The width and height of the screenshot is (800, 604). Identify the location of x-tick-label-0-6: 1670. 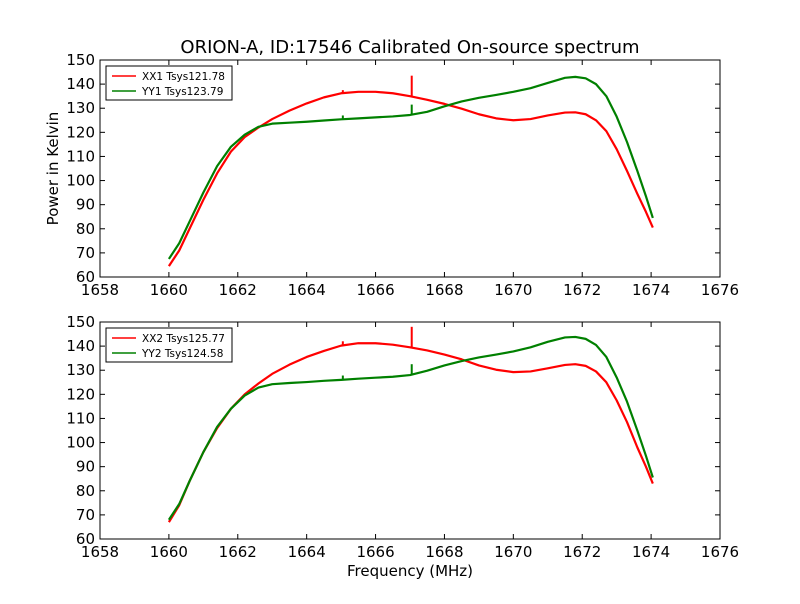
(513, 290).